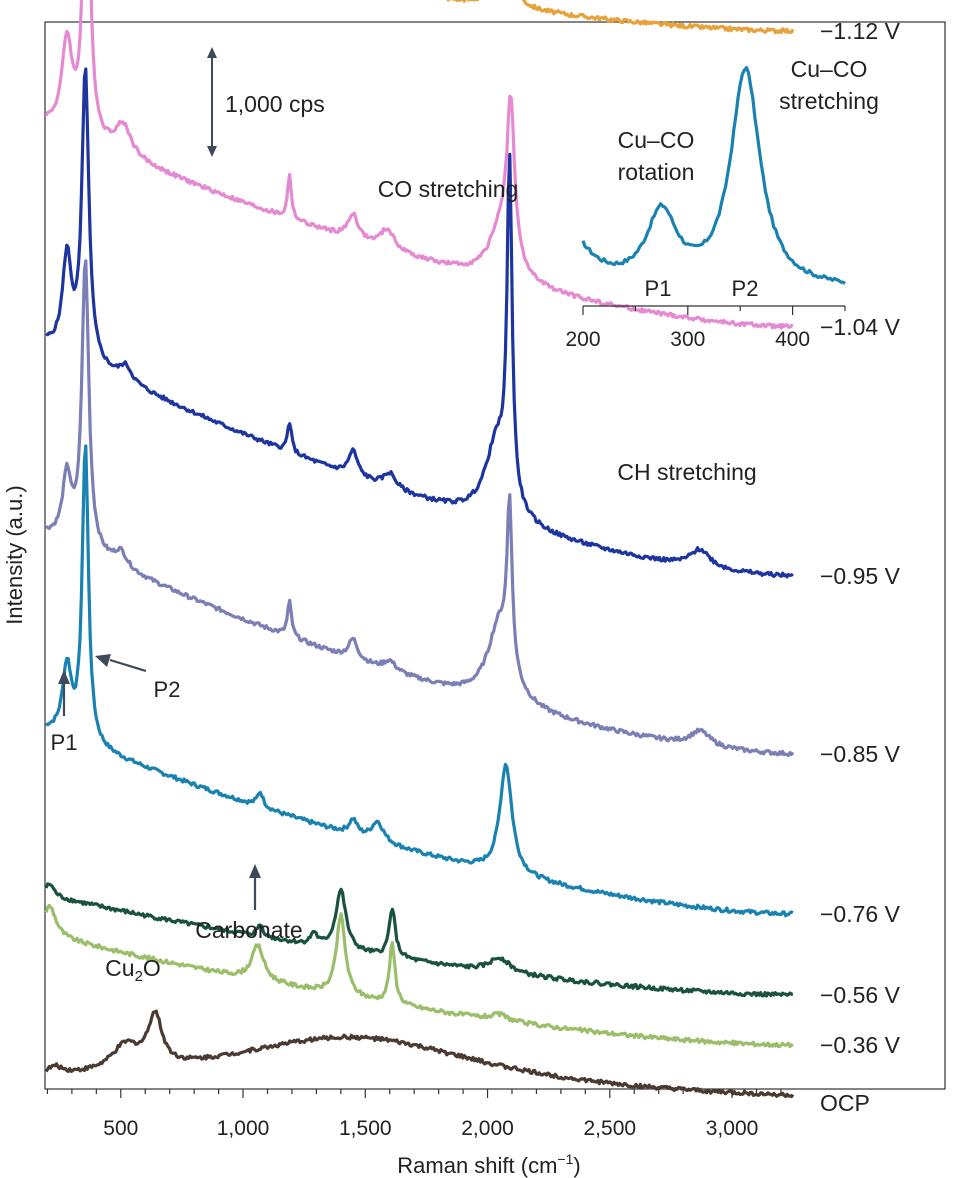 The width and height of the screenshot is (956, 1178). I want to click on inset-tick-label: 200, so click(582, 339).